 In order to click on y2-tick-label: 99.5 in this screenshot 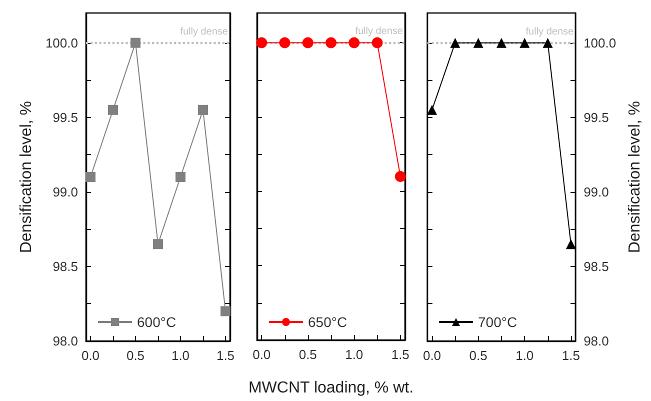, I will do `click(596, 117)`.